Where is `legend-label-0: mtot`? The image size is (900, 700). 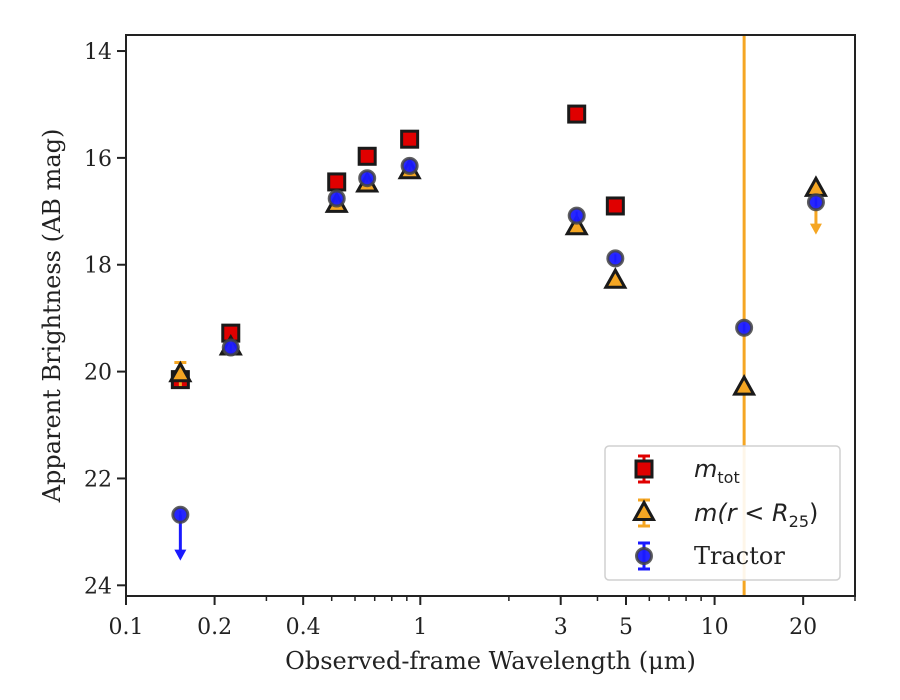 legend-label-0: mtot is located at coordinates (717, 471).